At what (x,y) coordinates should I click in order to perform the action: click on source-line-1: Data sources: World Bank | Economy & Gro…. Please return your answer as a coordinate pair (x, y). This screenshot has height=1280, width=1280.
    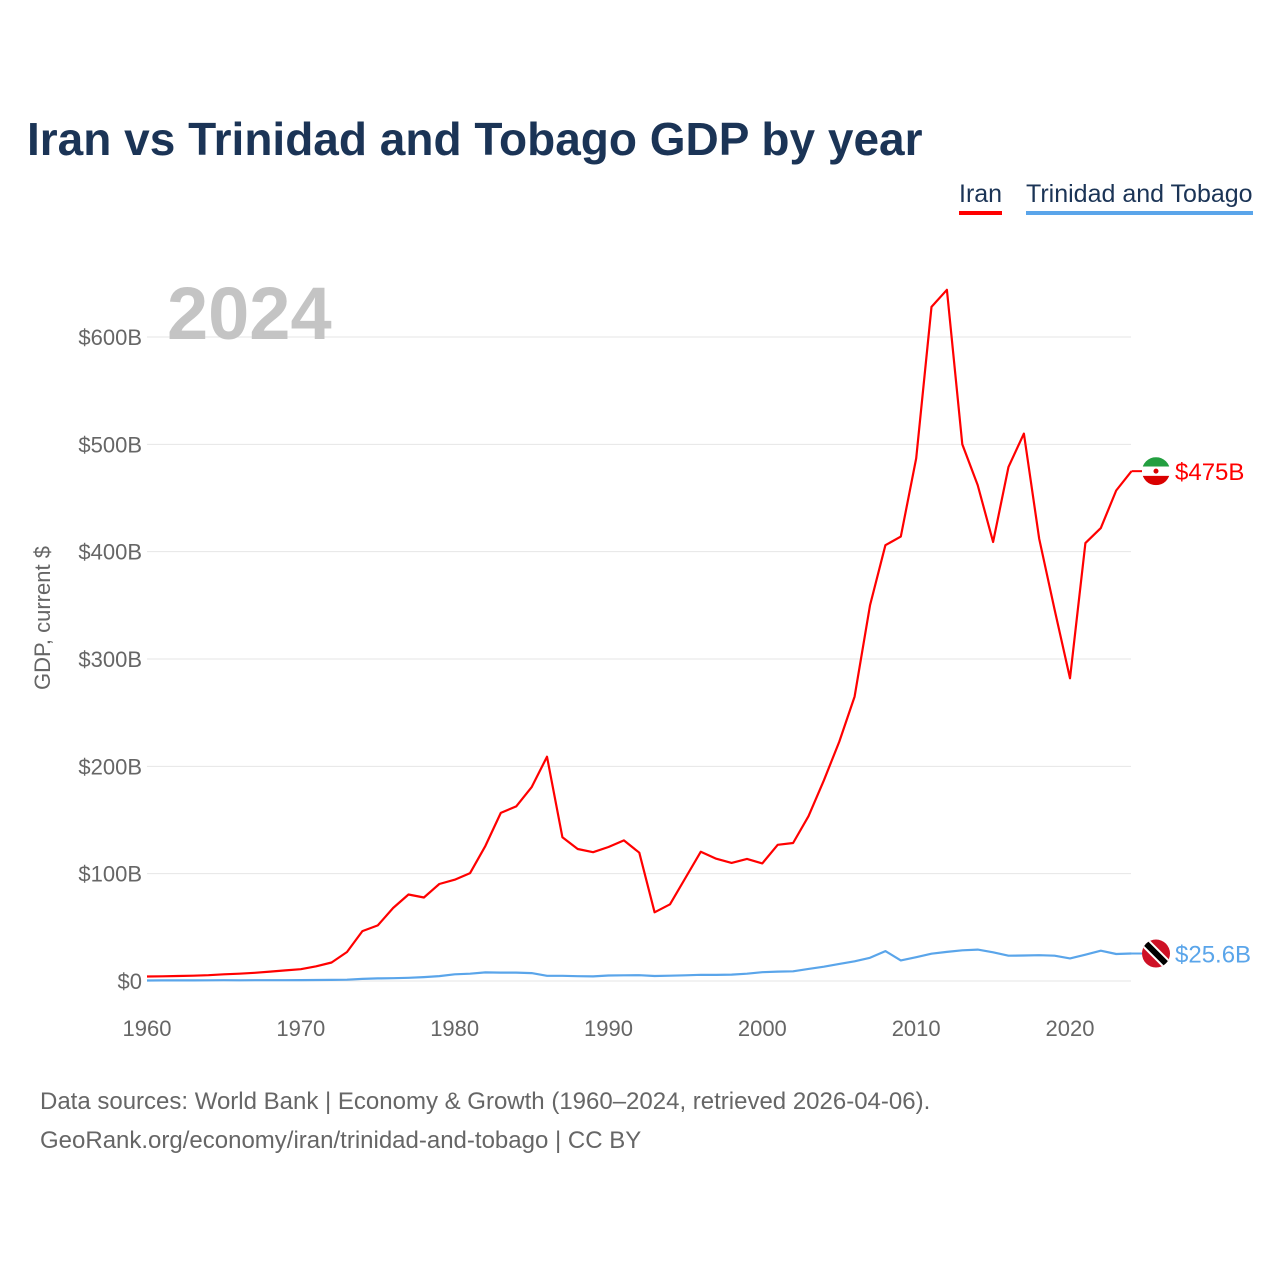
    Looking at the image, I should click on (485, 1101).